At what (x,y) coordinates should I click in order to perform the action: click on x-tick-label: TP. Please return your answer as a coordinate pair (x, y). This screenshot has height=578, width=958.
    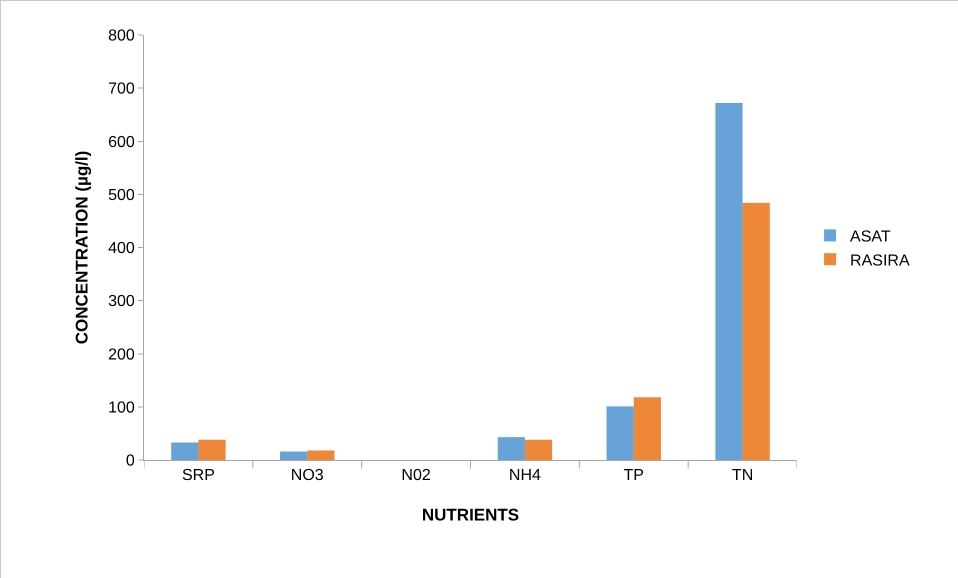
    Looking at the image, I should click on (634, 475).